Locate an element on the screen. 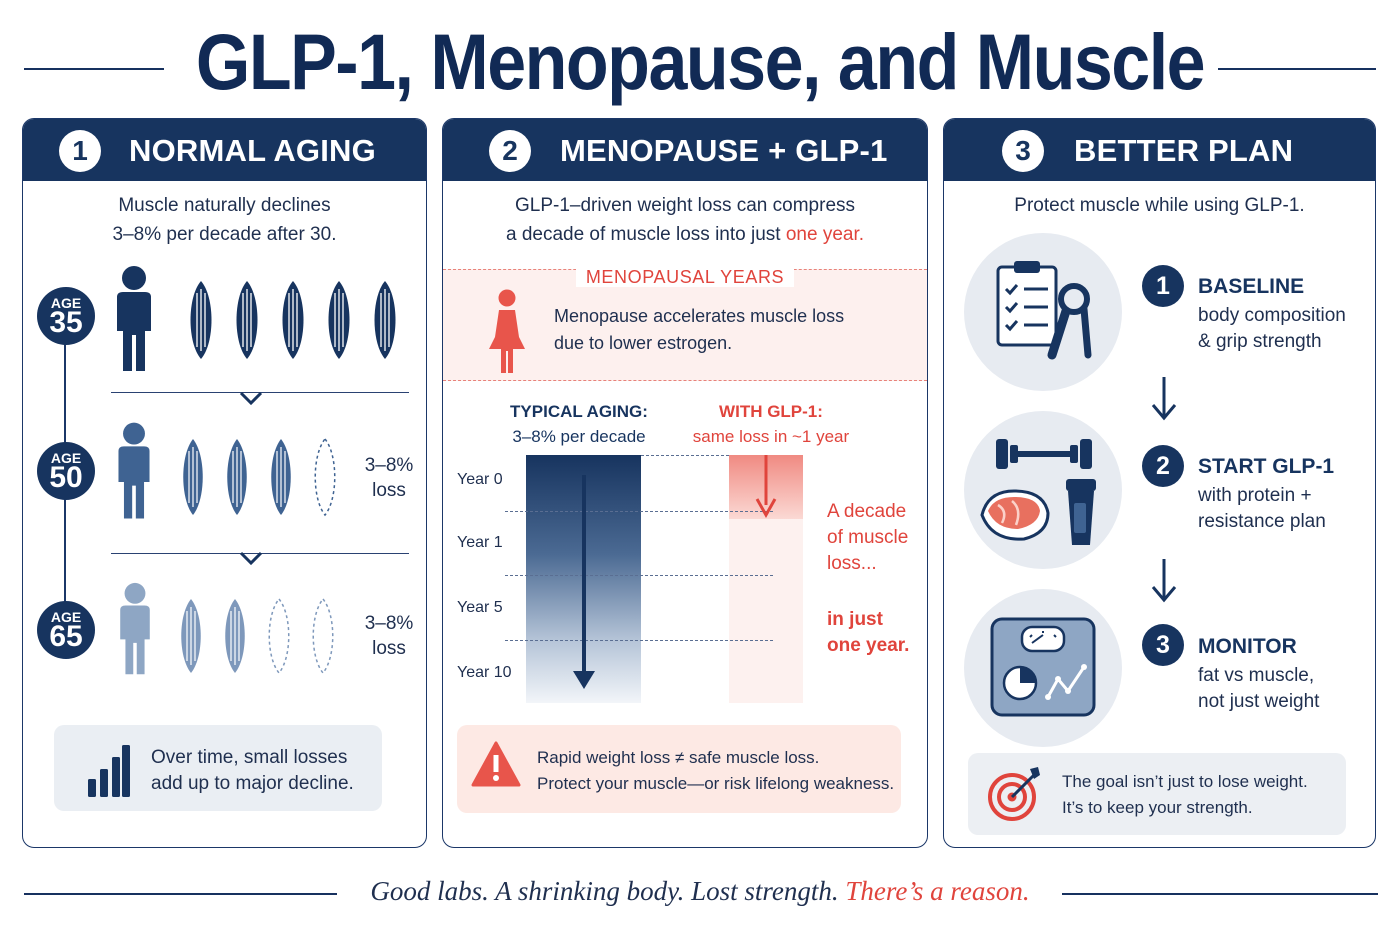  intro-line: GLP-1–driven weight loss can compress is located at coordinates (685, 205).